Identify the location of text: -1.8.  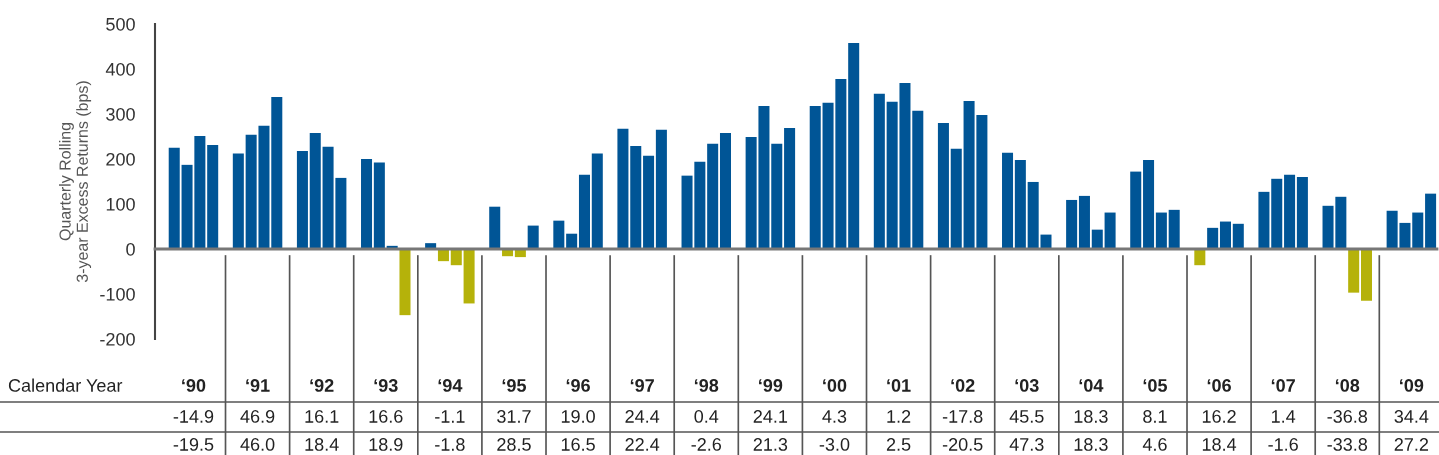
(450, 444).